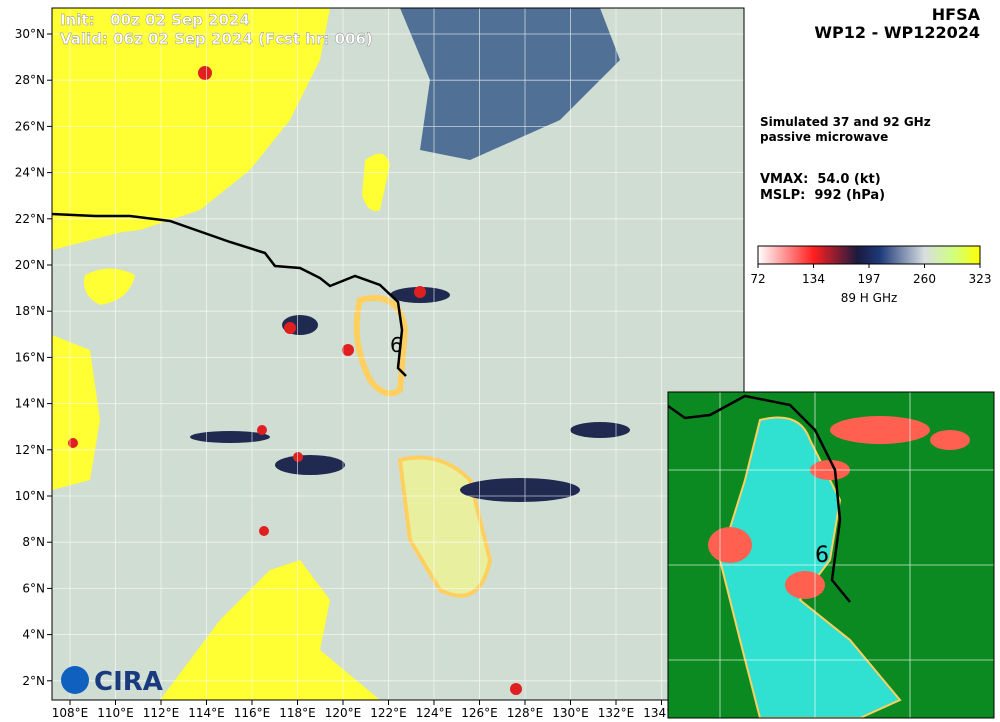 Image resolution: width=1000 pixels, height=722 pixels. Describe the element at coordinates (820, 179) in the screenshot. I see `vmax: VMAX: 54.0 (kt)` at that location.